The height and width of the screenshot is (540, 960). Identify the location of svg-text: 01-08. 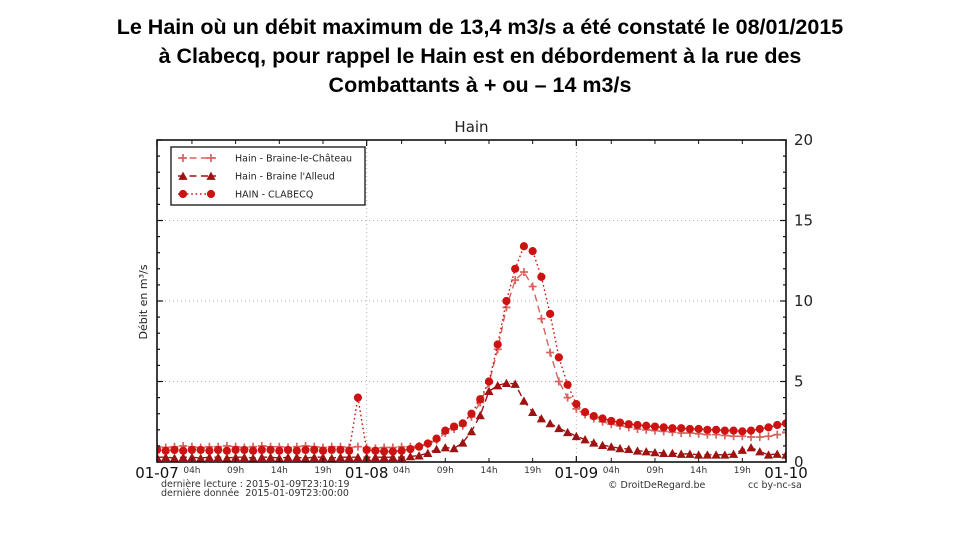
(367, 473).